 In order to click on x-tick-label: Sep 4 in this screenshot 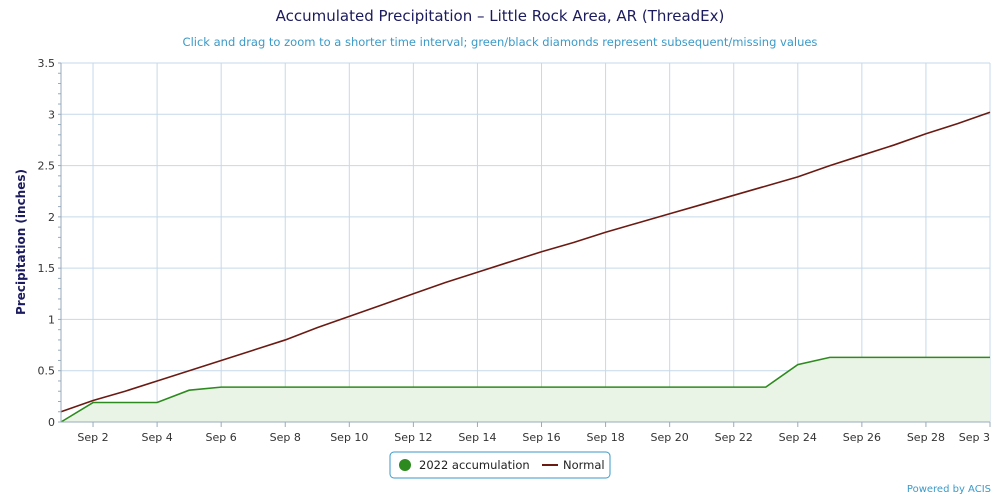, I will do `click(156, 437)`.